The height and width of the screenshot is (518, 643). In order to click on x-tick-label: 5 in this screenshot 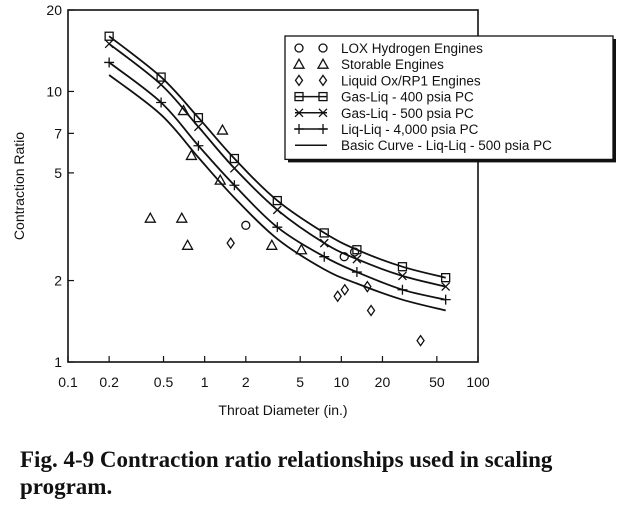, I will do `click(300, 382)`.